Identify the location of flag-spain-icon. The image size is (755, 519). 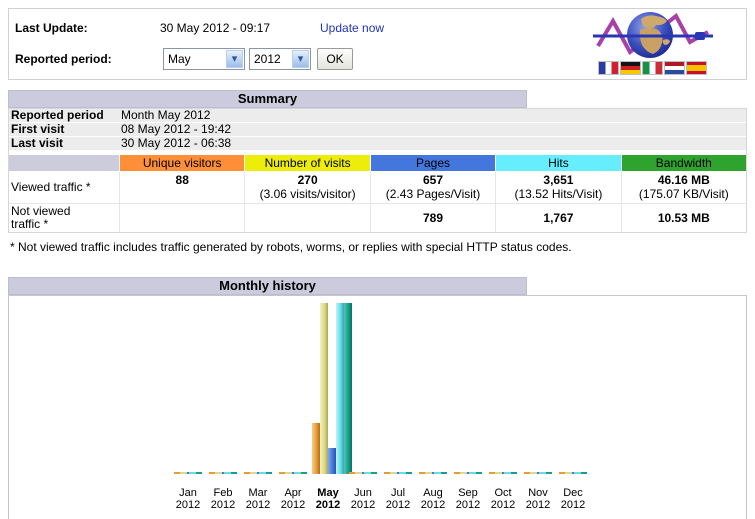
(696, 68).